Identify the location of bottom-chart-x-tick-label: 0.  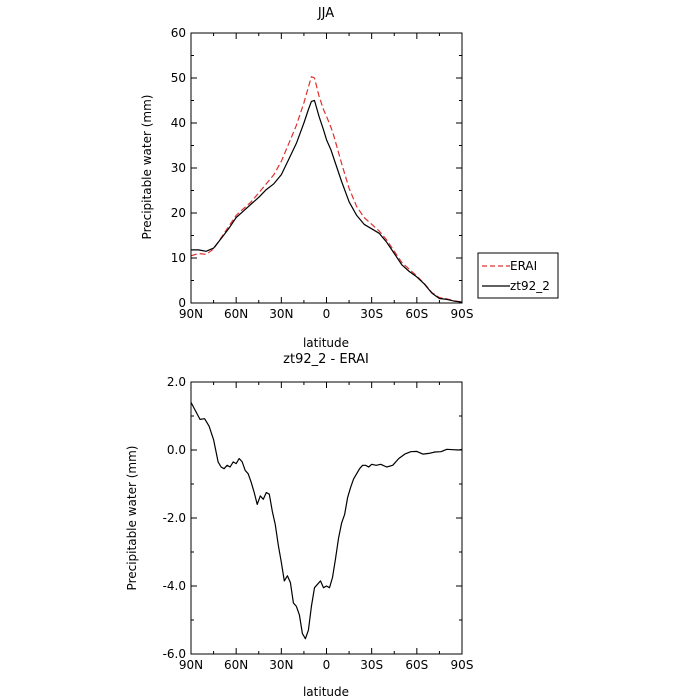
(327, 665).